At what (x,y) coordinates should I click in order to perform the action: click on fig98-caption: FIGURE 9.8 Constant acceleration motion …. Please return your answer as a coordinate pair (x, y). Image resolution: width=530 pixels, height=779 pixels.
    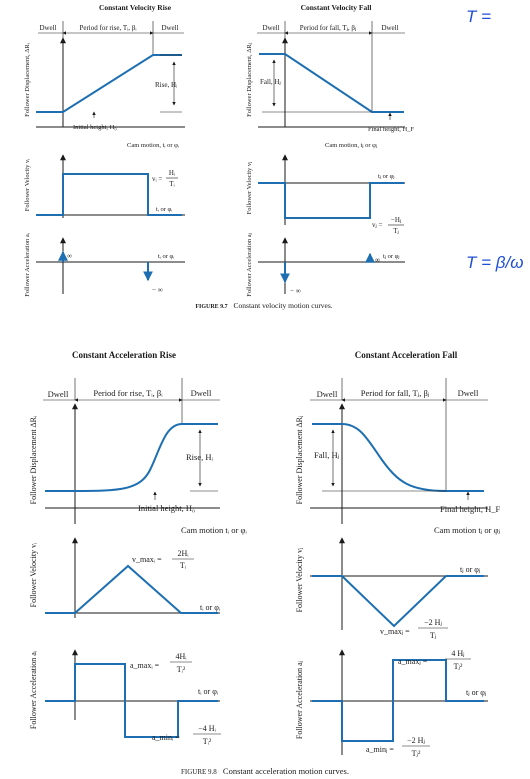
    Looking at the image, I should click on (265, 771).